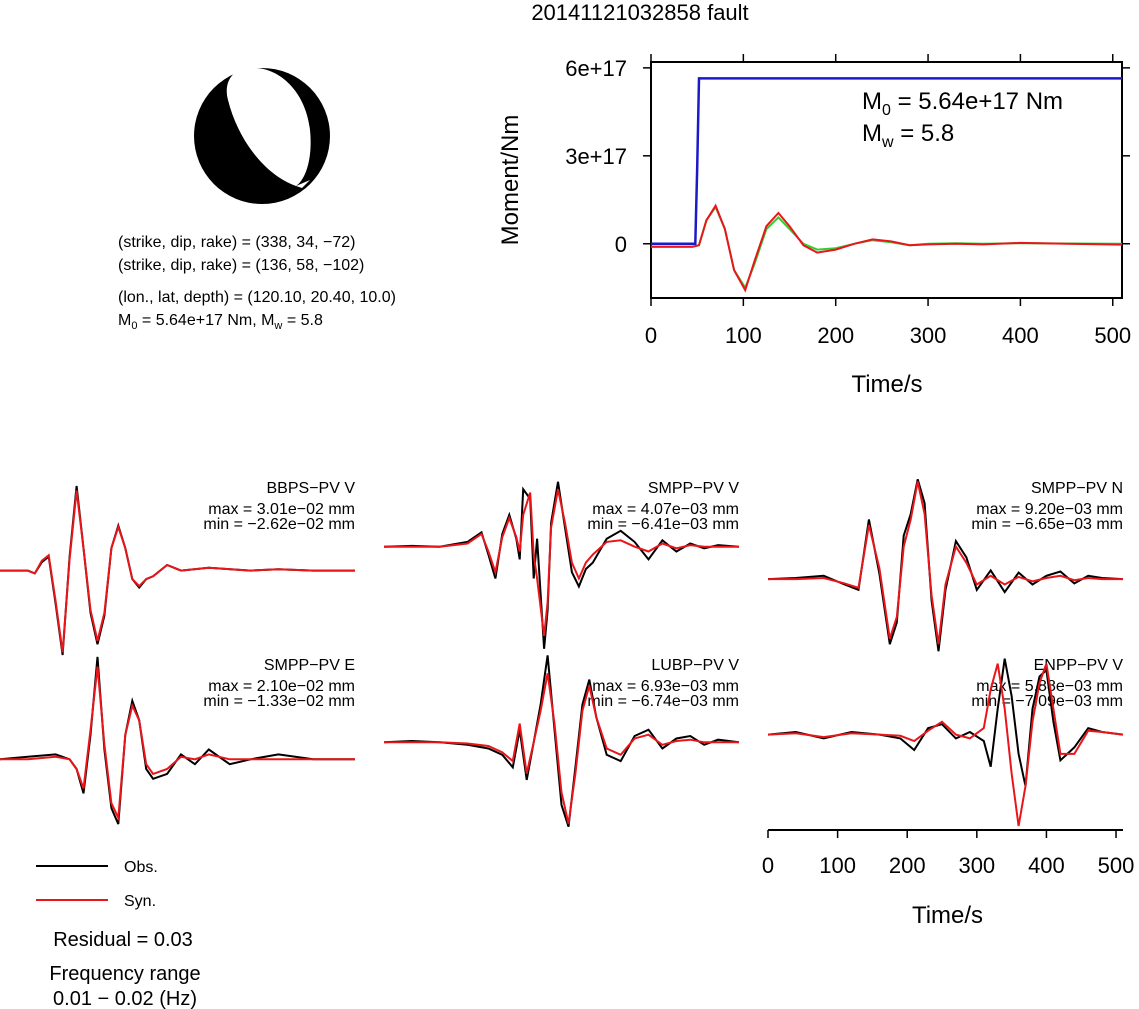 Image resolution: width=1139 pixels, height=1009 pixels. Describe the element at coordinates (768, 865) in the screenshot. I see `waveform-xtick-label: 0` at that location.